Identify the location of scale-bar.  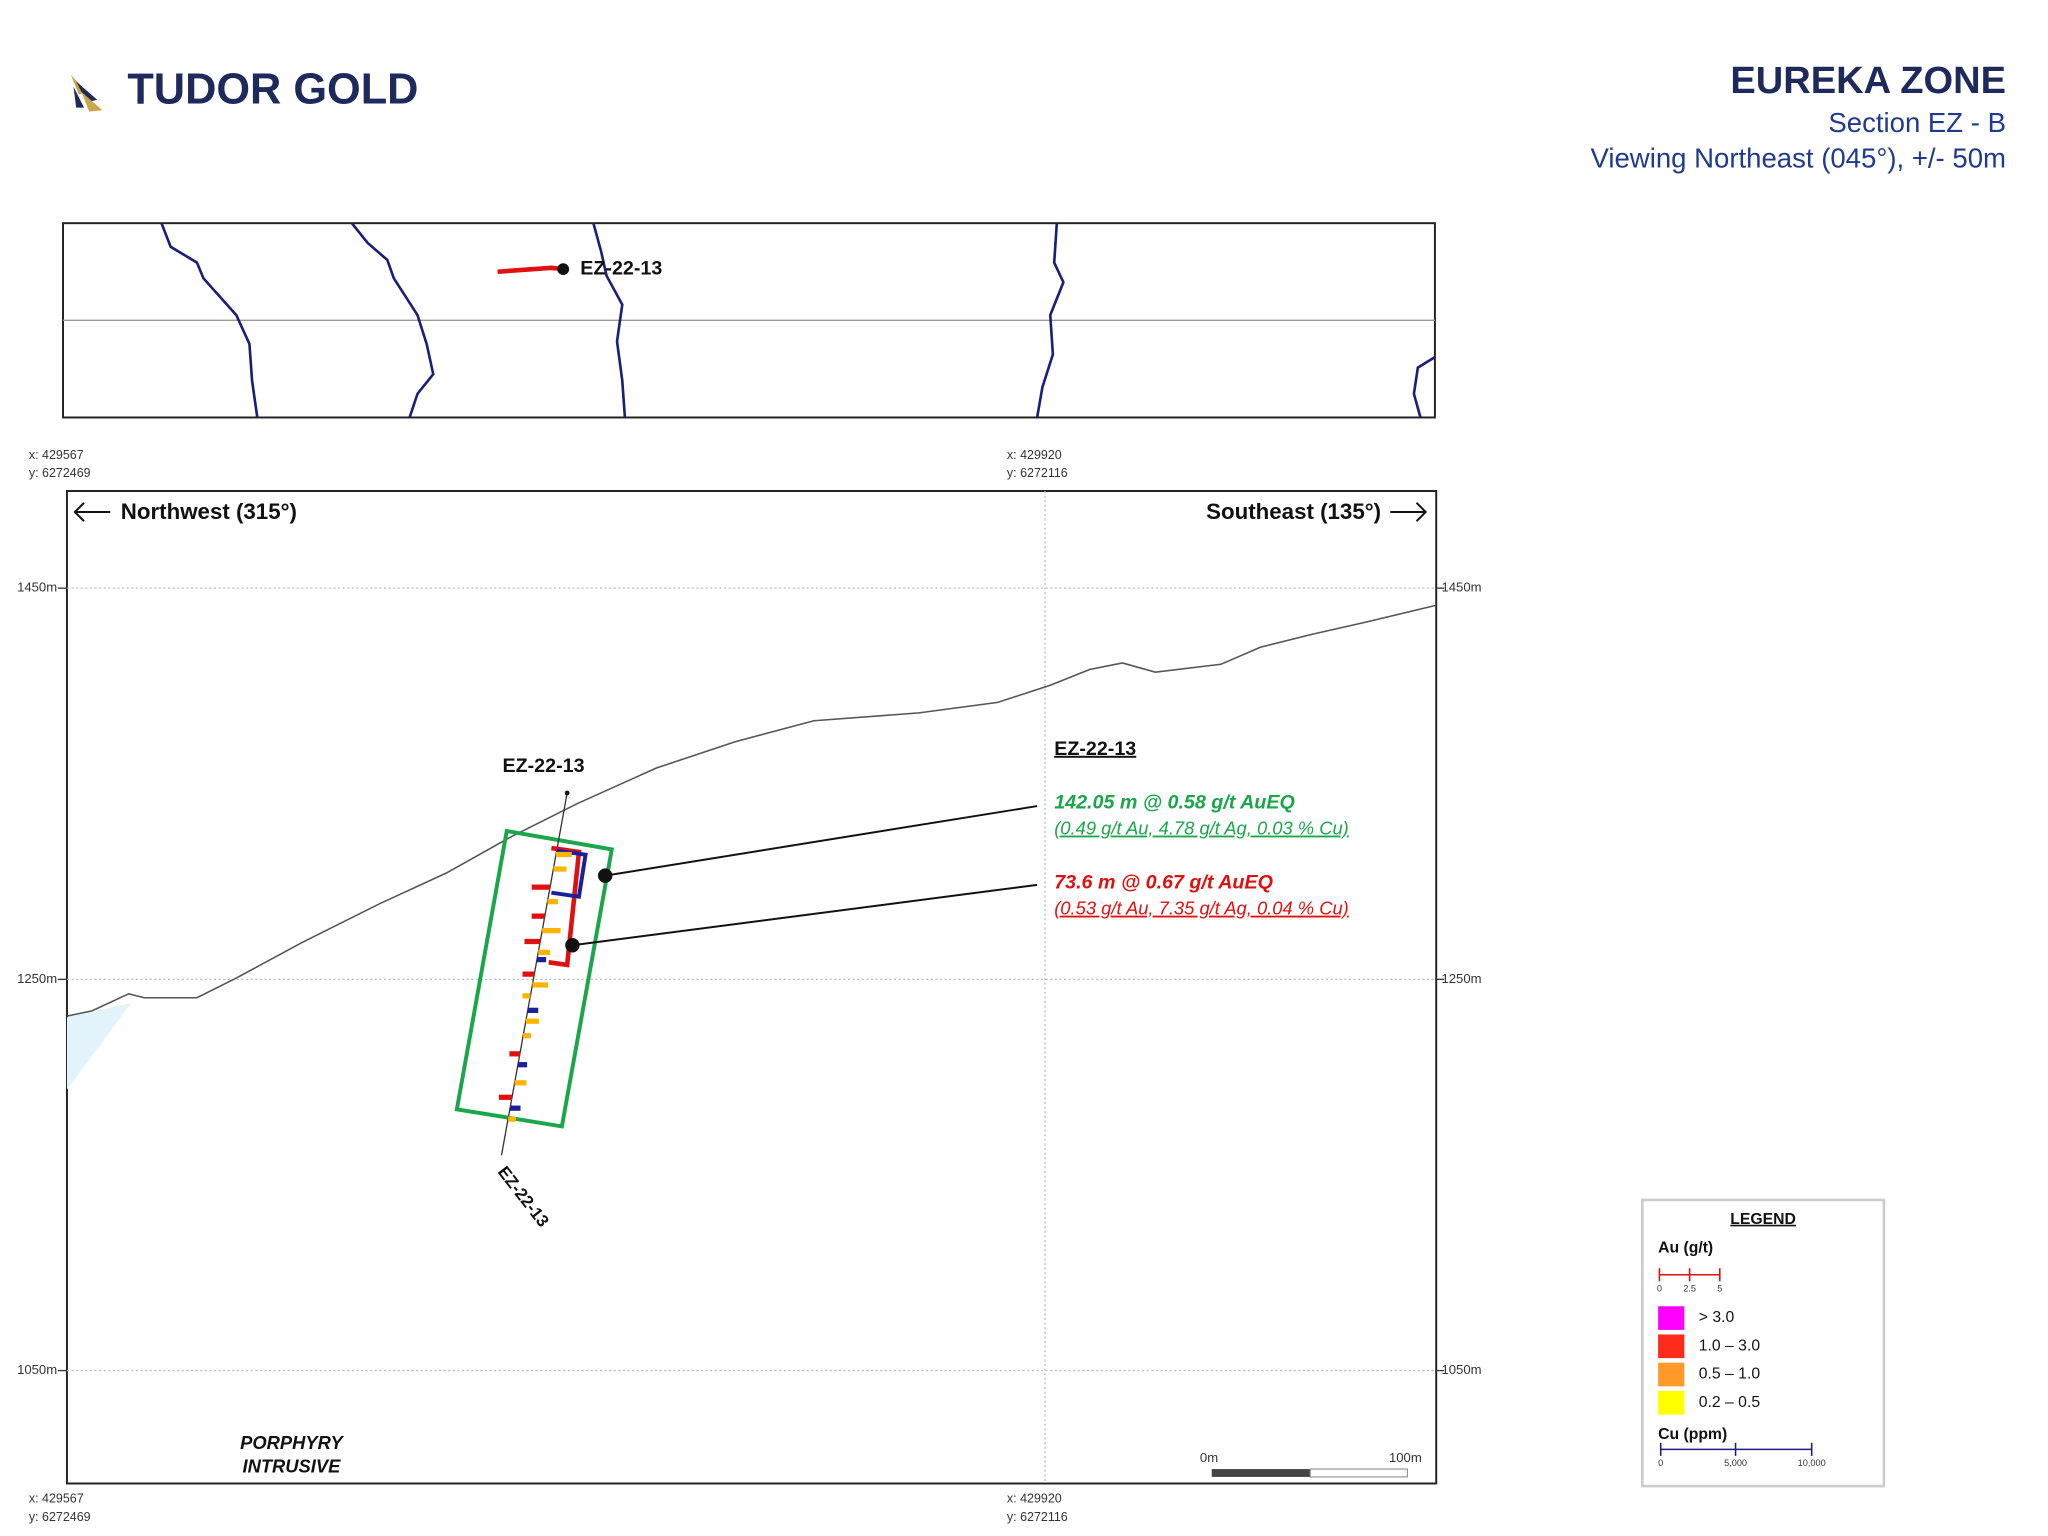
(1309, 1473).